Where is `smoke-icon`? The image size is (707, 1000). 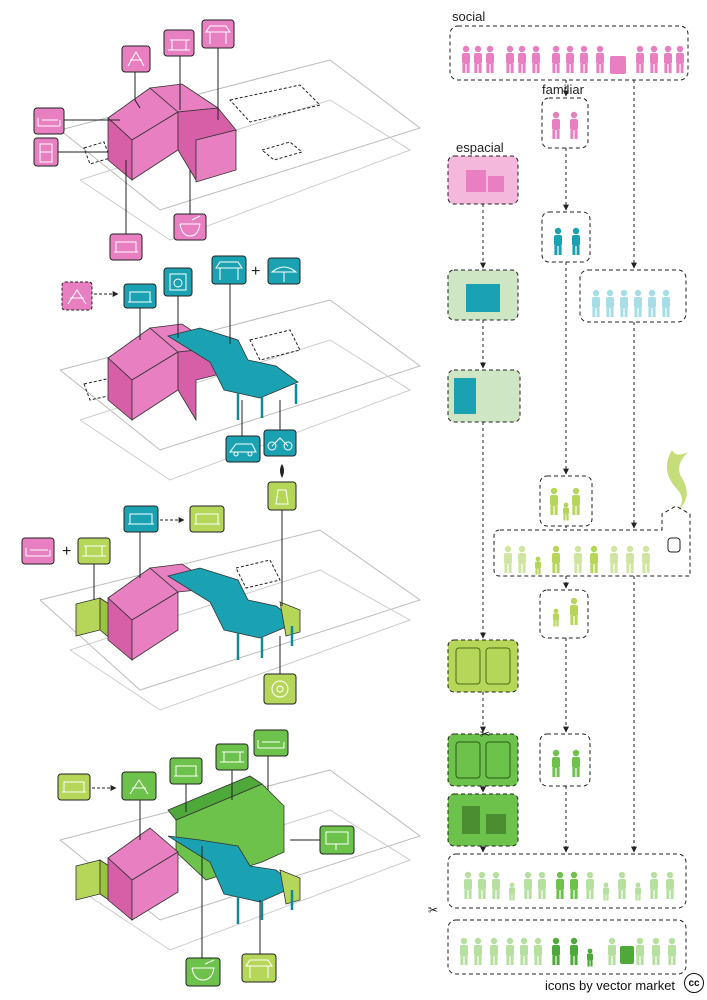
smoke-icon is located at coordinates (677, 481).